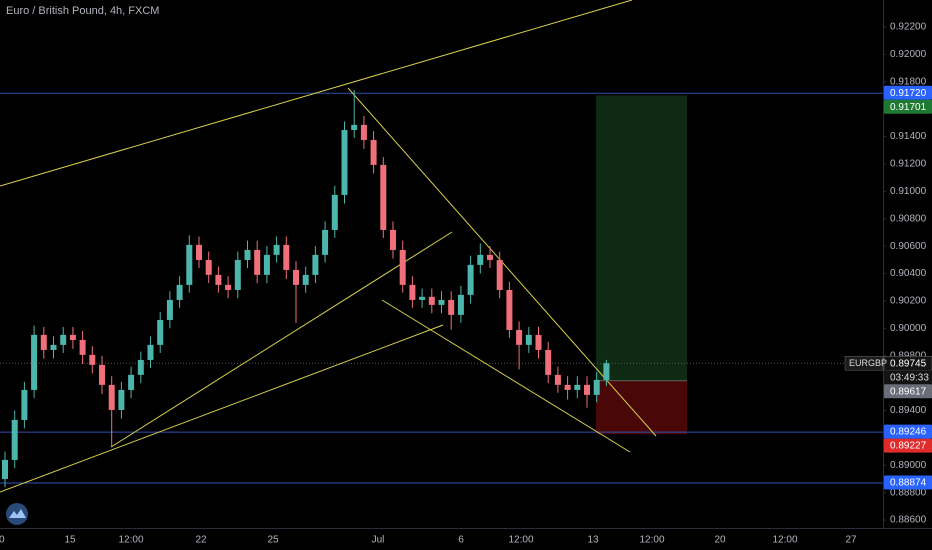 Image resolution: width=932 pixels, height=550 pixels. Describe the element at coordinates (851, 540) in the screenshot. I see `x-tick-label: 27` at that location.